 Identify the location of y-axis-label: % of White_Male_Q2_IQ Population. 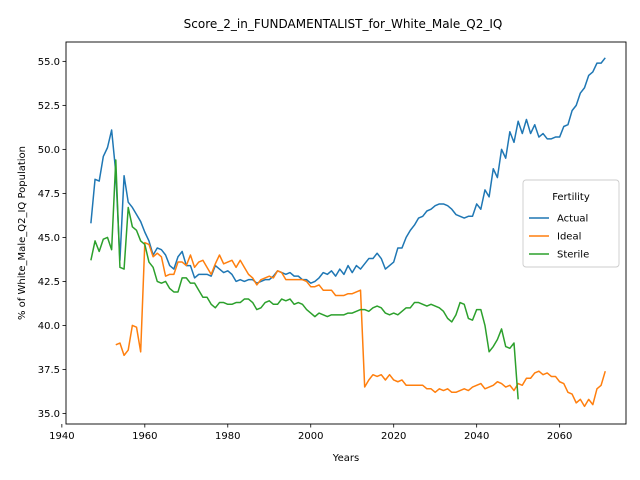
(22, 233).